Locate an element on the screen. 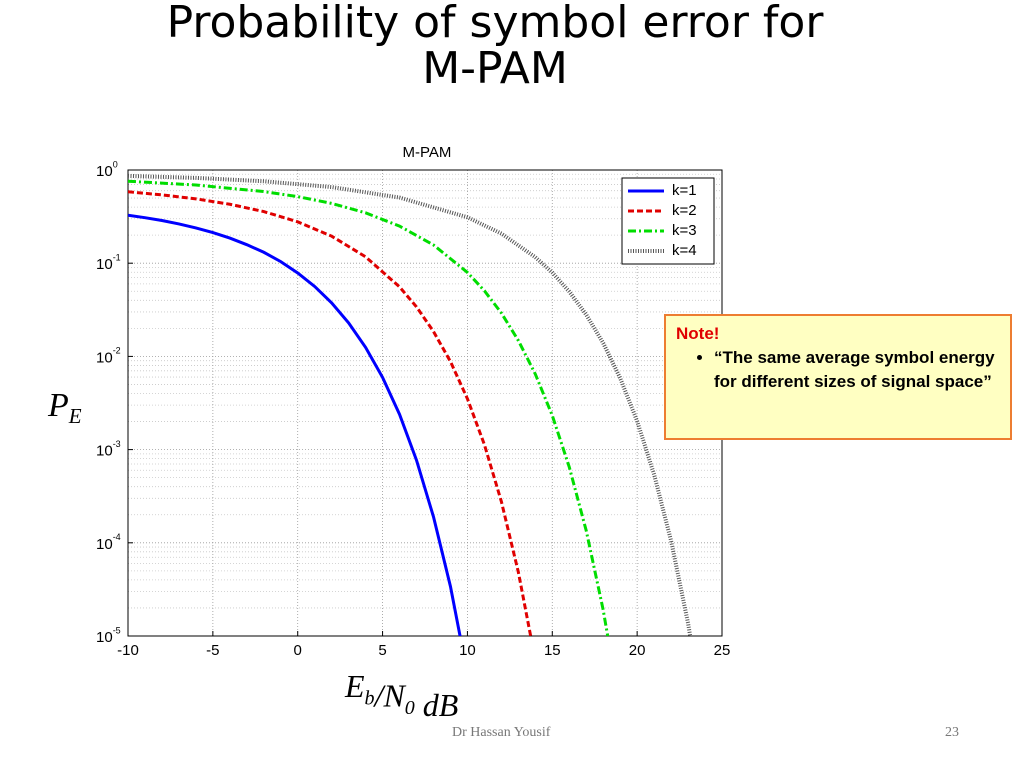 The height and width of the screenshot is (768, 1024). y-axis-label: PE is located at coordinates (64, 407).